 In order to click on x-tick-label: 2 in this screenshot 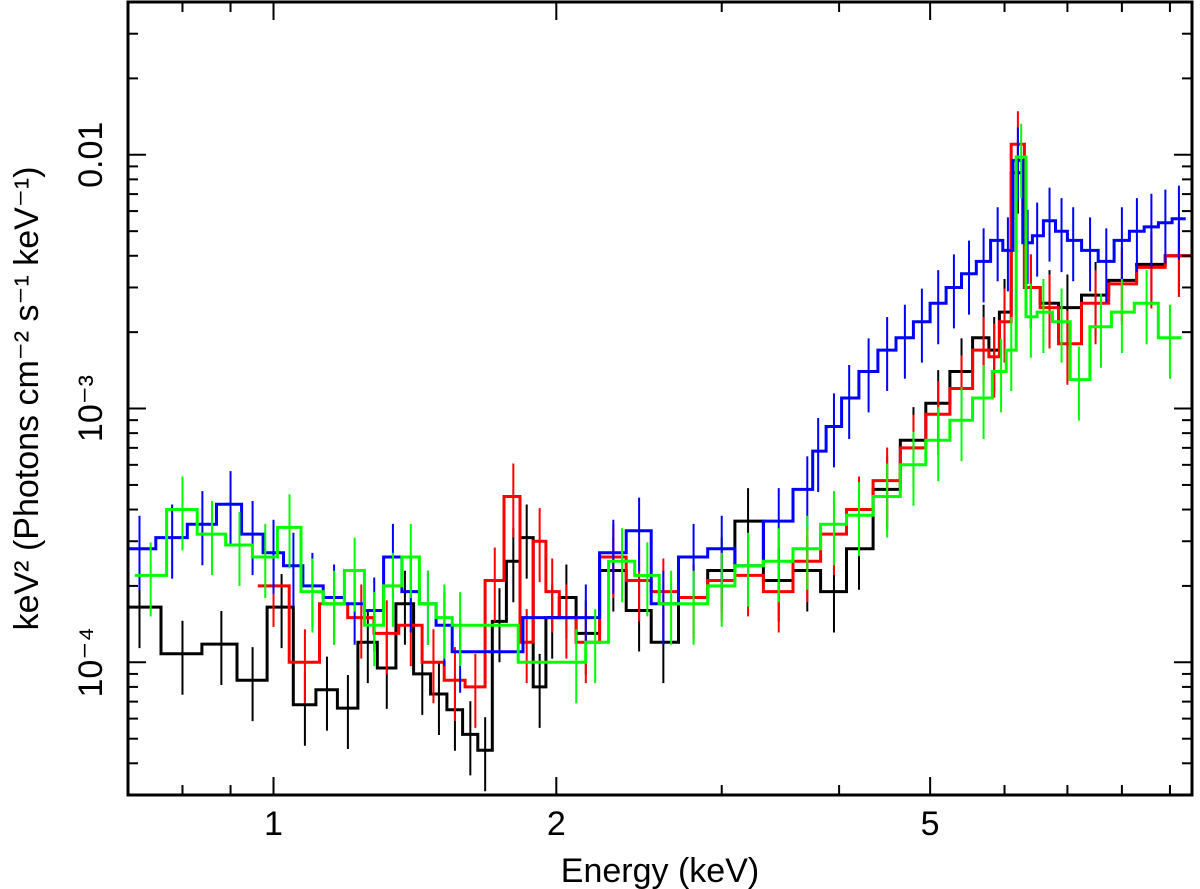, I will do `click(556, 824)`.